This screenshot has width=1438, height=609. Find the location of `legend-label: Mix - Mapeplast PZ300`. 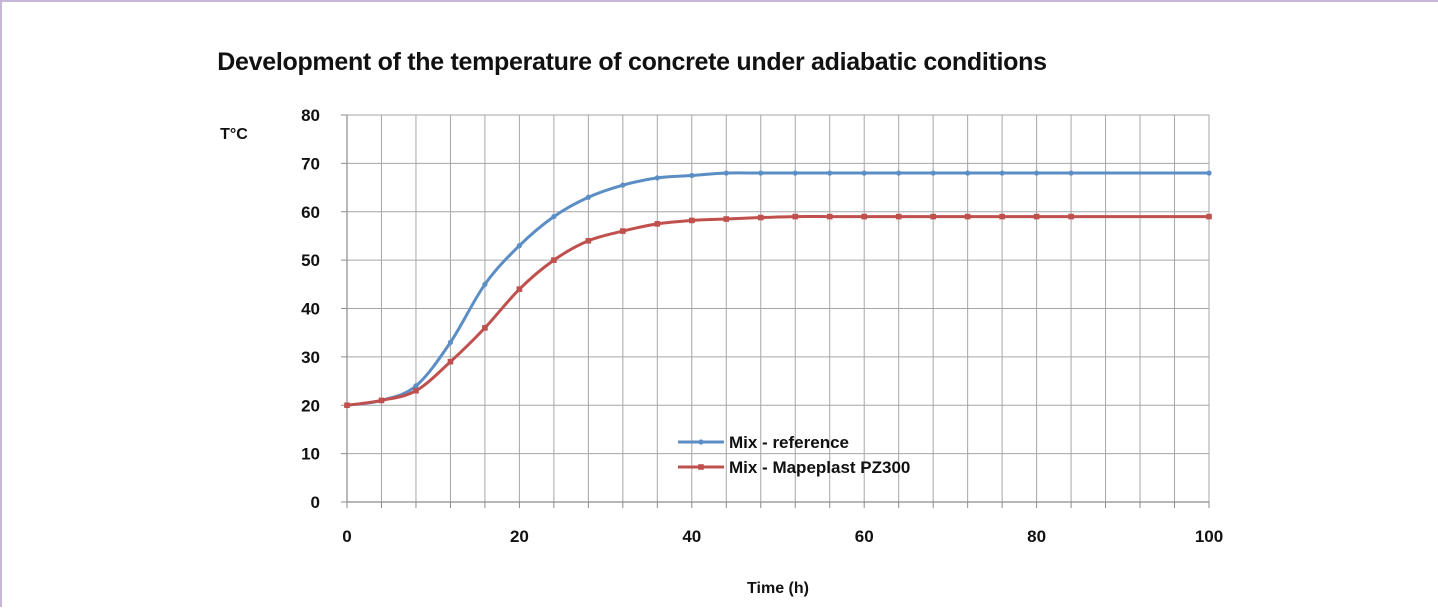

legend-label: Mix - Mapeplast PZ300 is located at coordinates (819, 467).